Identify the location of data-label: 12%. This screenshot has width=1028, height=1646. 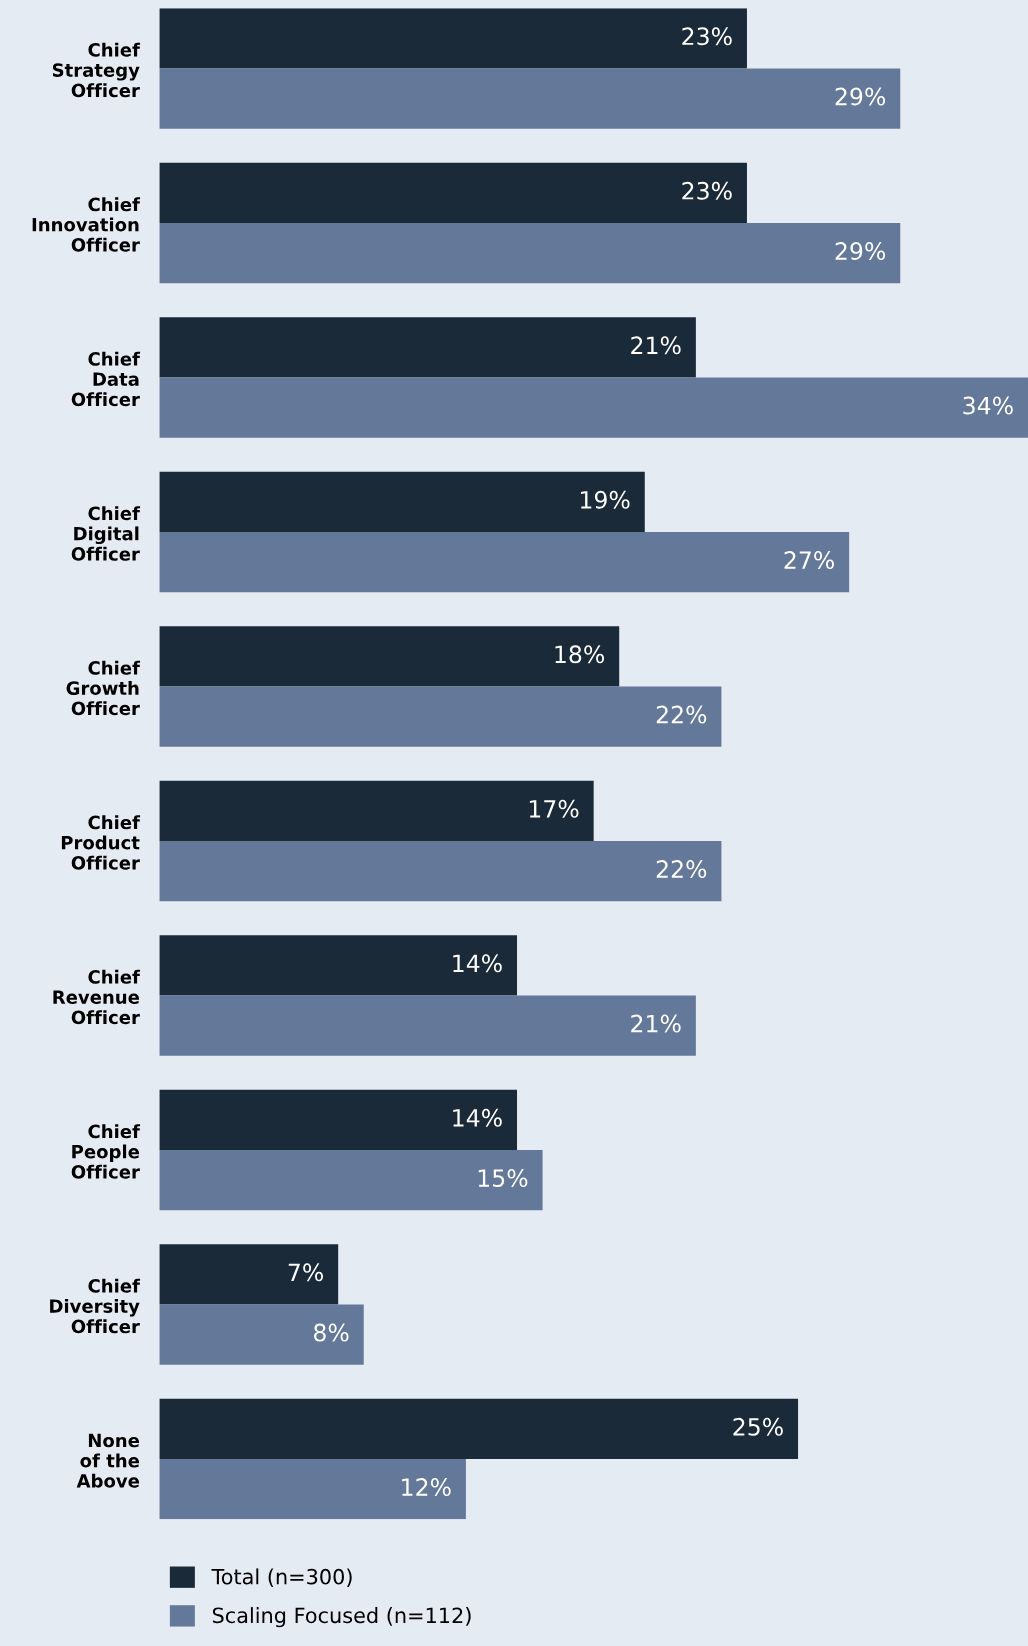
(426, 1487).